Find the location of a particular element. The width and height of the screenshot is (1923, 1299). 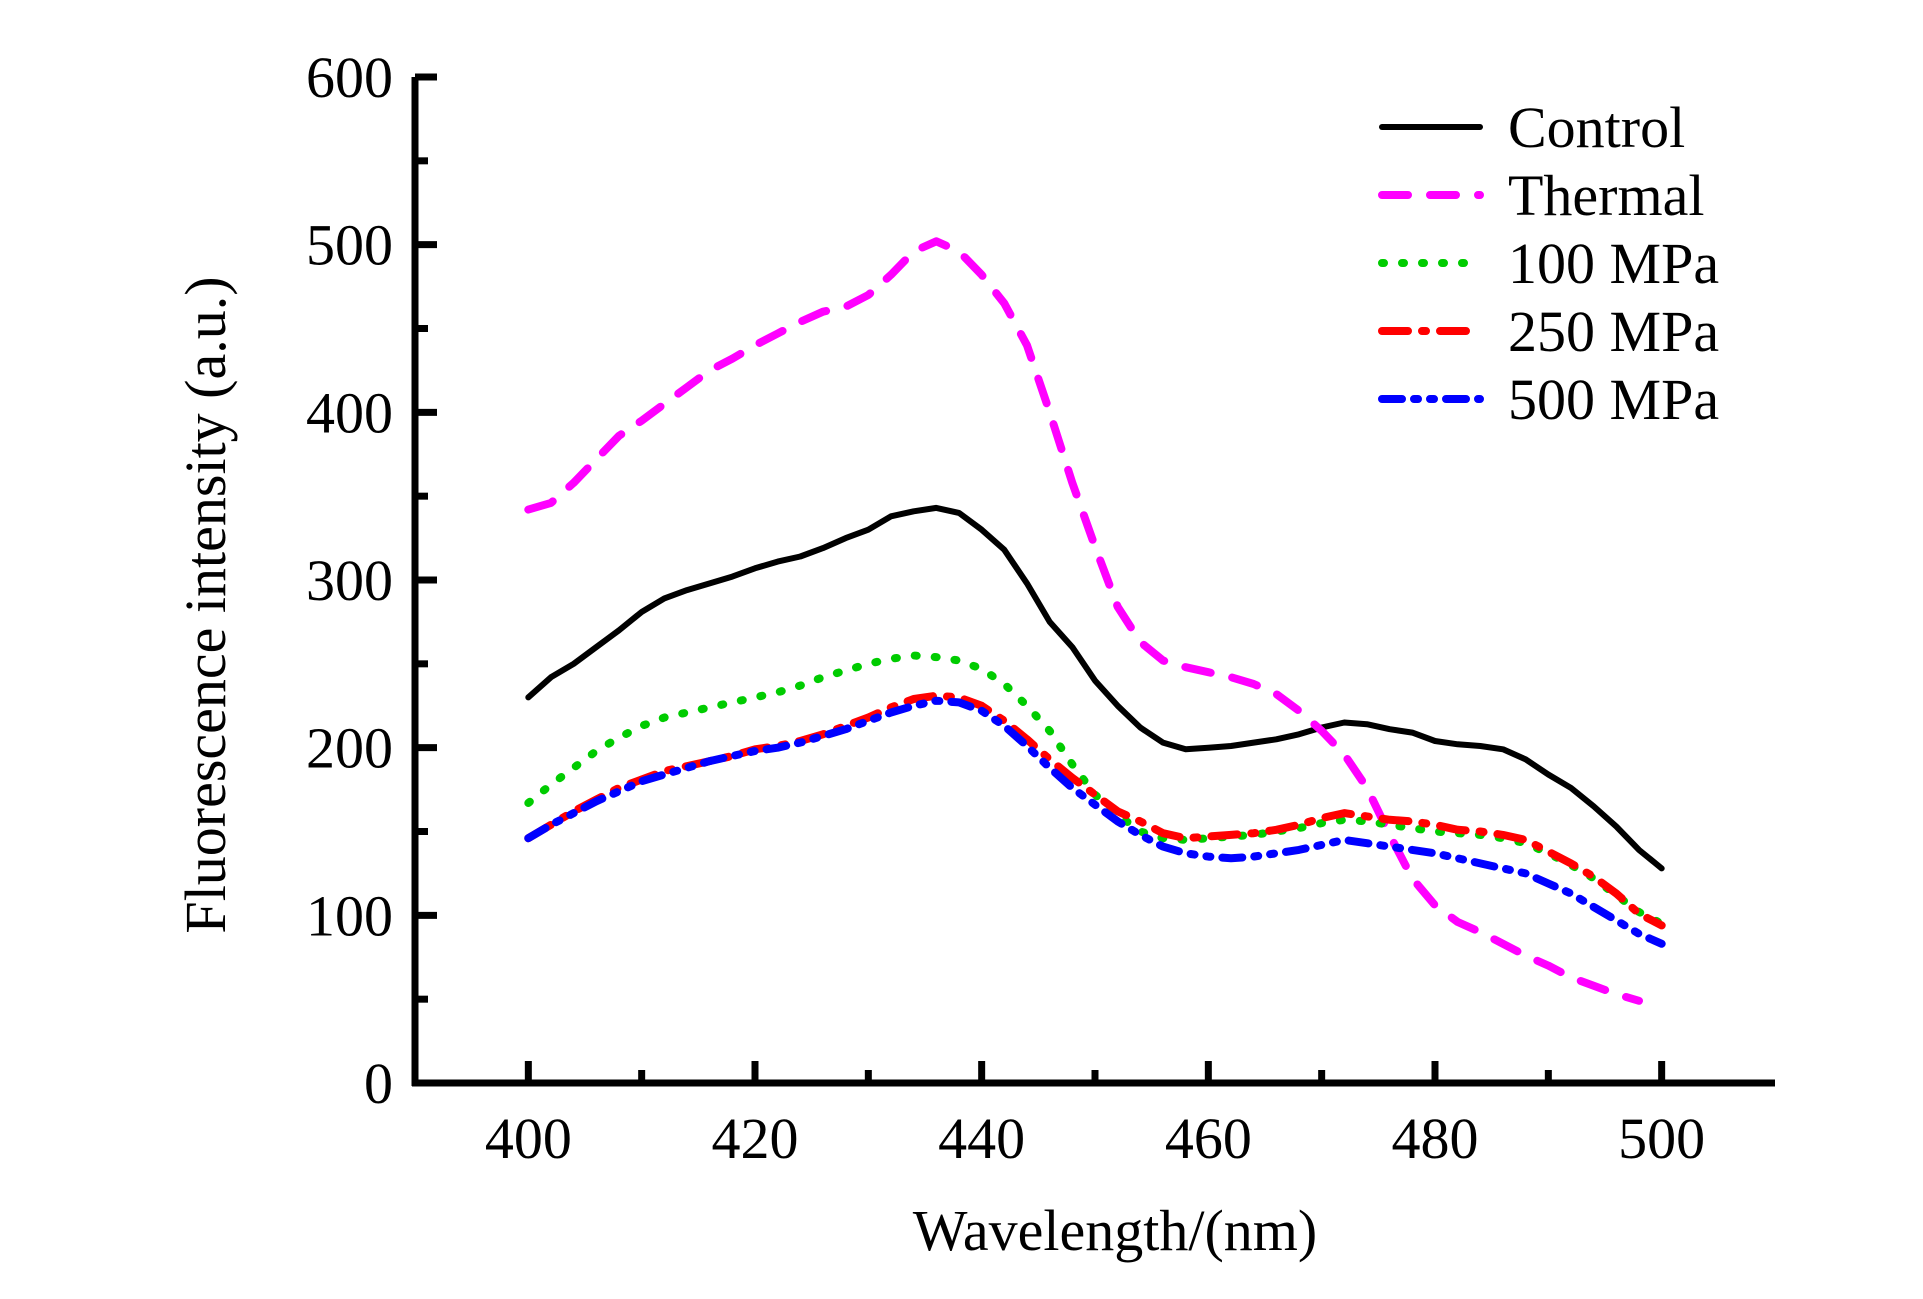

x-axis-title: Wavelength/(nm) is located at coordinates (1115, 1230).